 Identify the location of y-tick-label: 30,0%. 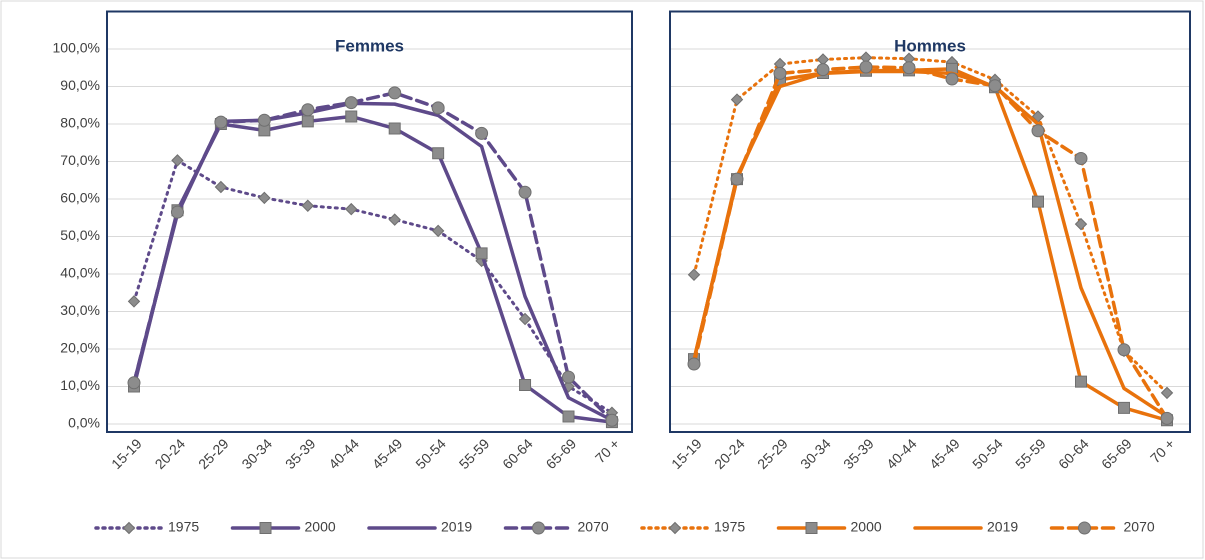
(80, 310).